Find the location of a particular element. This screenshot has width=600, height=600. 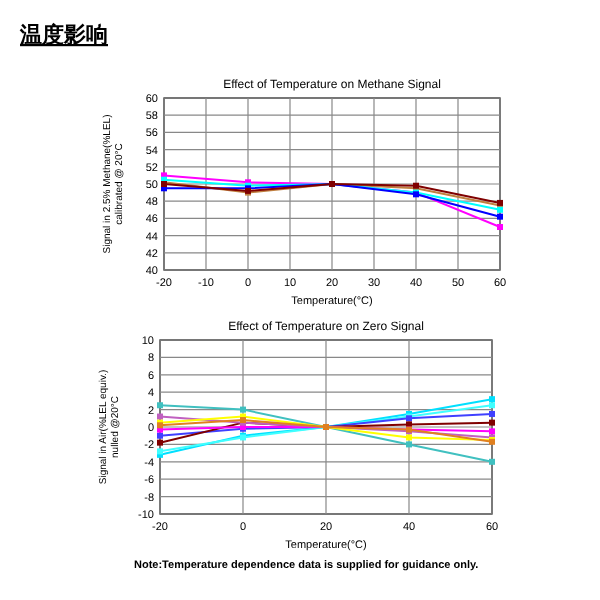

text: 温度影响 is located at coordinates (63, 35).